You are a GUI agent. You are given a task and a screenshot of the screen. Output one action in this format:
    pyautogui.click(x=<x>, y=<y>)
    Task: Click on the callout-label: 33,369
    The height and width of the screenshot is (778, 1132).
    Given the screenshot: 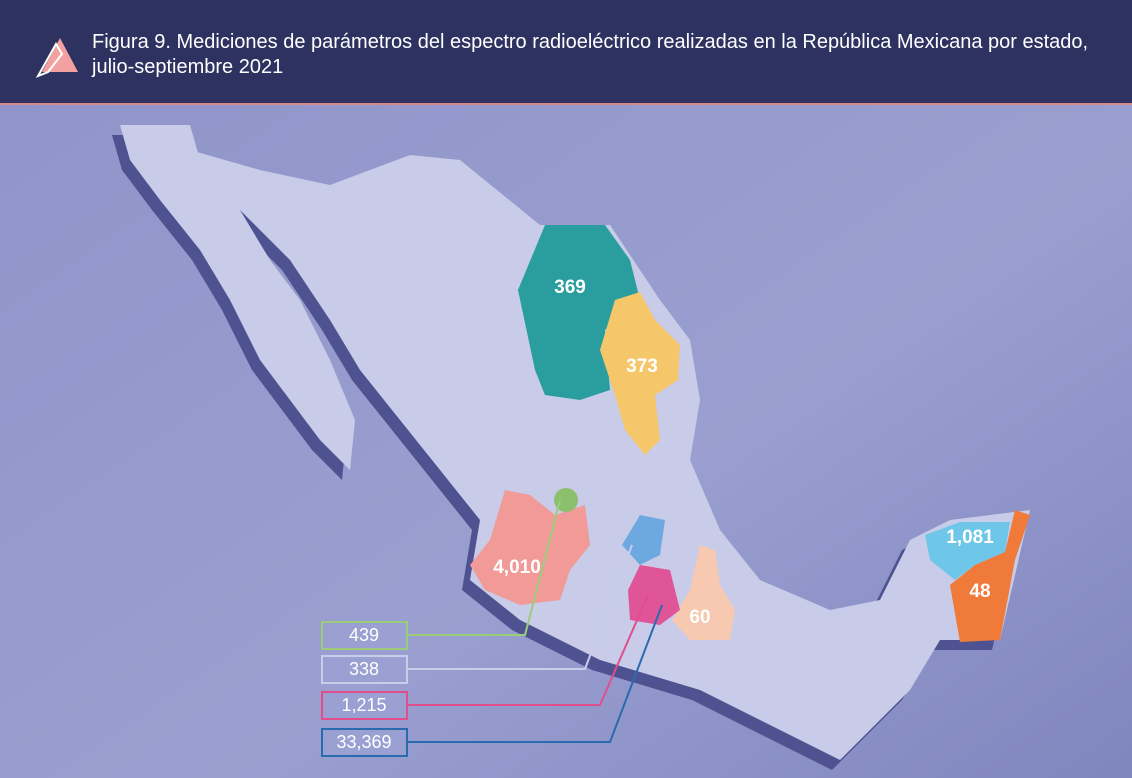 What is the action you would take?
    pyautogui.click(x=363, y=742)
    